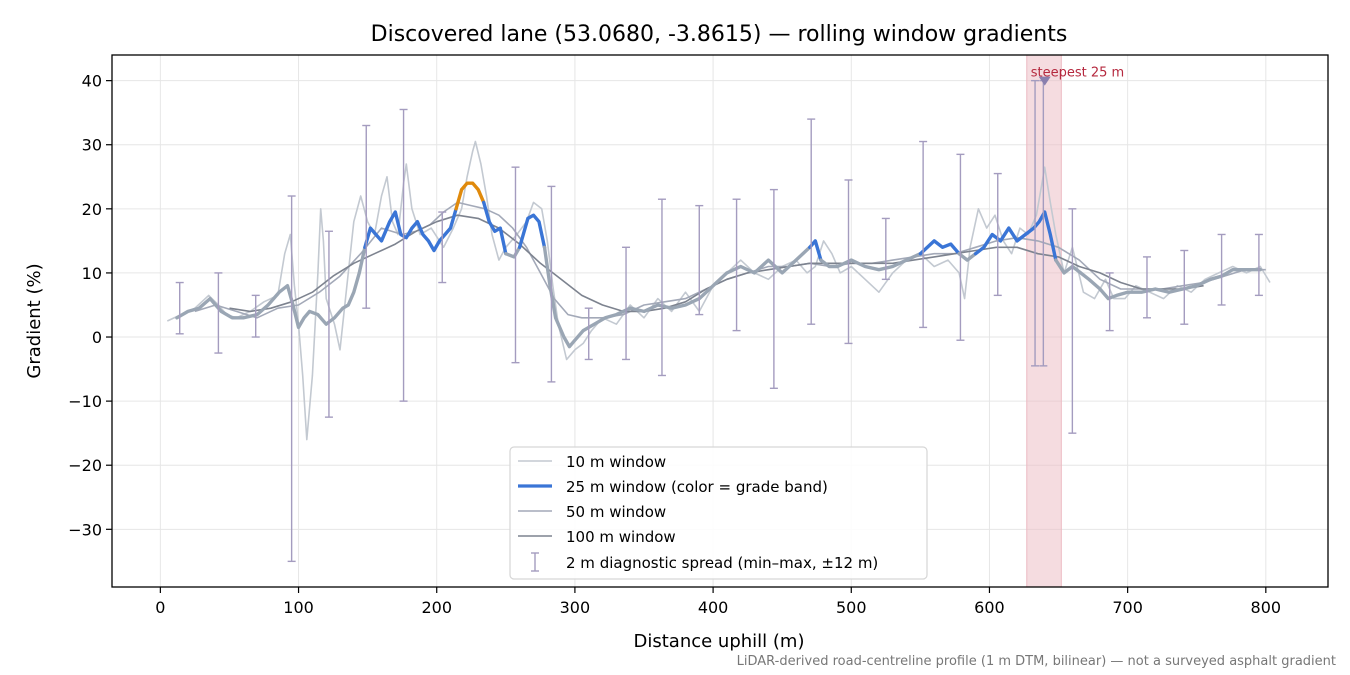  I want to click on y-tick-label: −10, so click(85, 401).